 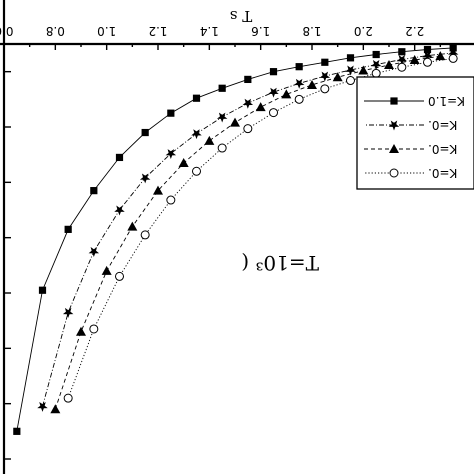 I want to click on x-tick-label: 0.6, so click(x=7, y=31).